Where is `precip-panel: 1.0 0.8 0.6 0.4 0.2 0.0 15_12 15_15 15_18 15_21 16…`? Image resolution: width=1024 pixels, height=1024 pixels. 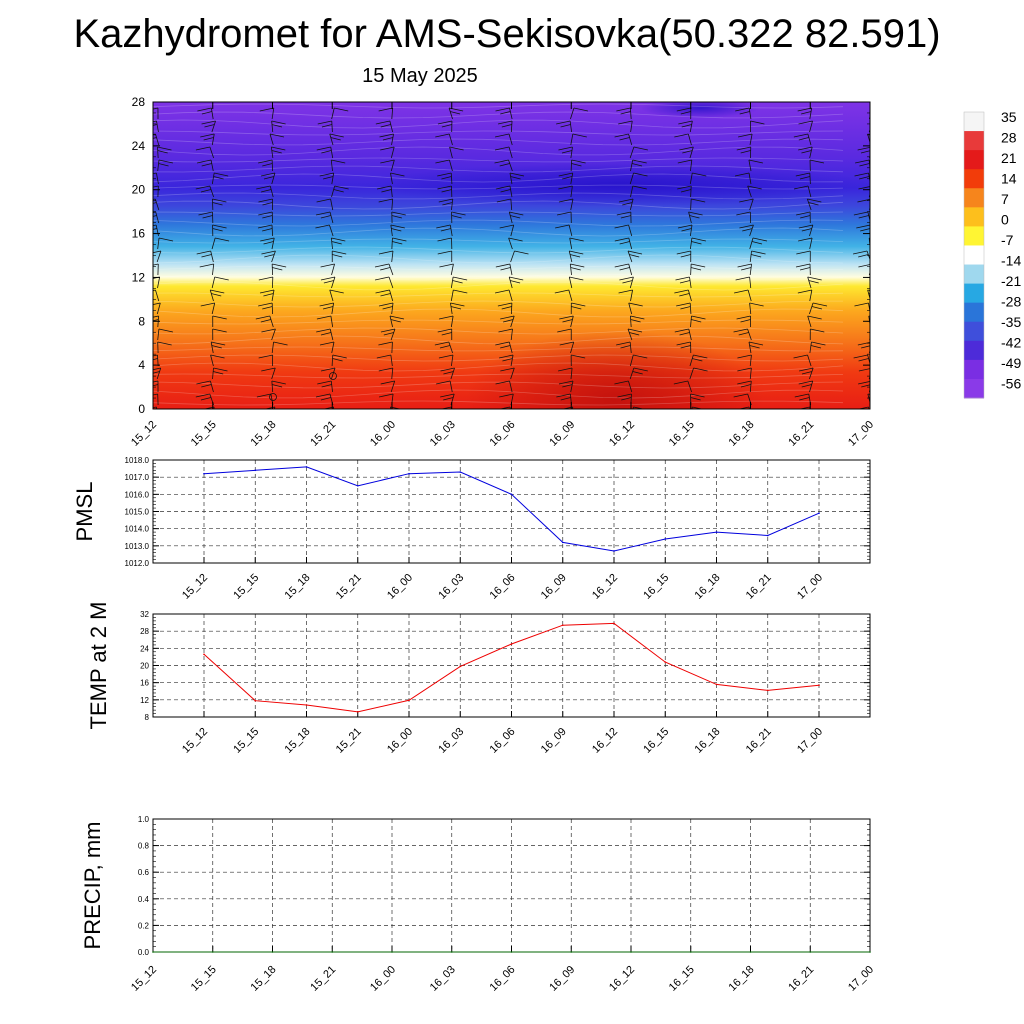
precip-panel: 1.0 0.8 0.6 0.4 0.2 0.0 15_12 15_15 15_18 15_21 16… is located at coordinates (478, 904).